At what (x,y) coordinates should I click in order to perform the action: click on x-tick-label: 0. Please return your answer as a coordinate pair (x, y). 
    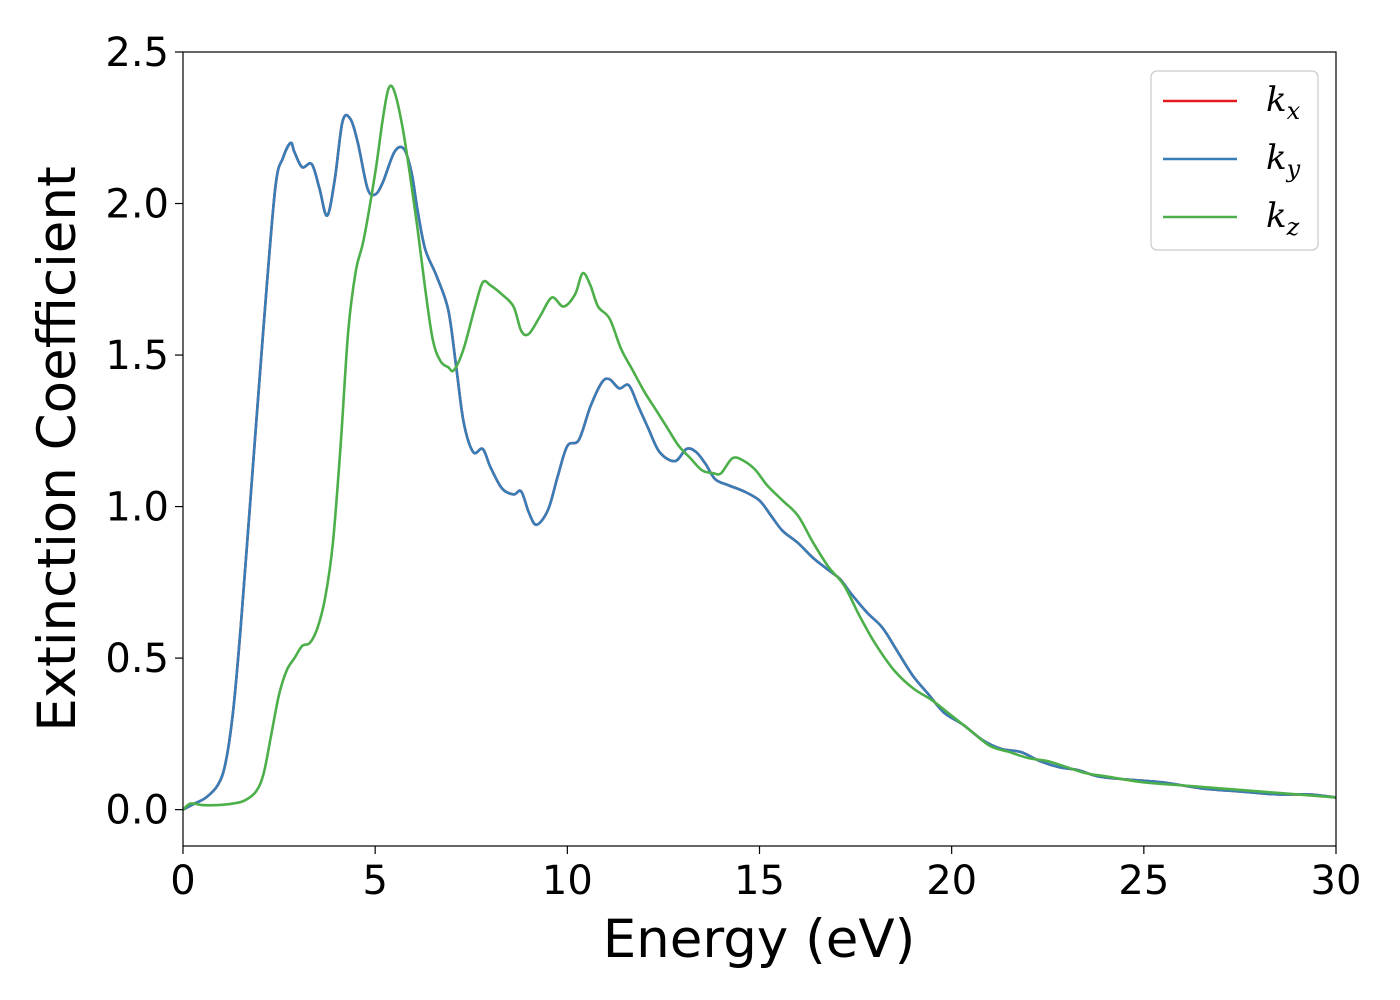
    Looking at the image, I should click on (182, 881).